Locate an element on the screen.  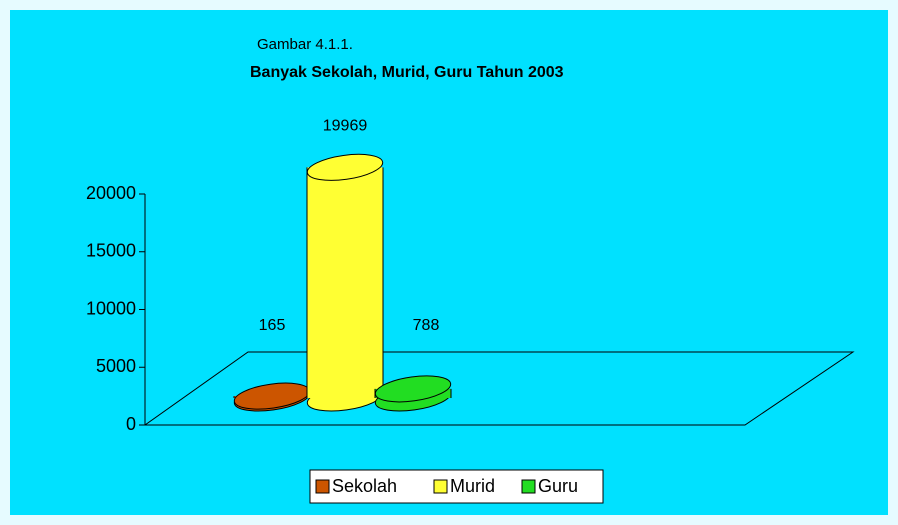
data-label: 788 is located at coordinates (426, 325).